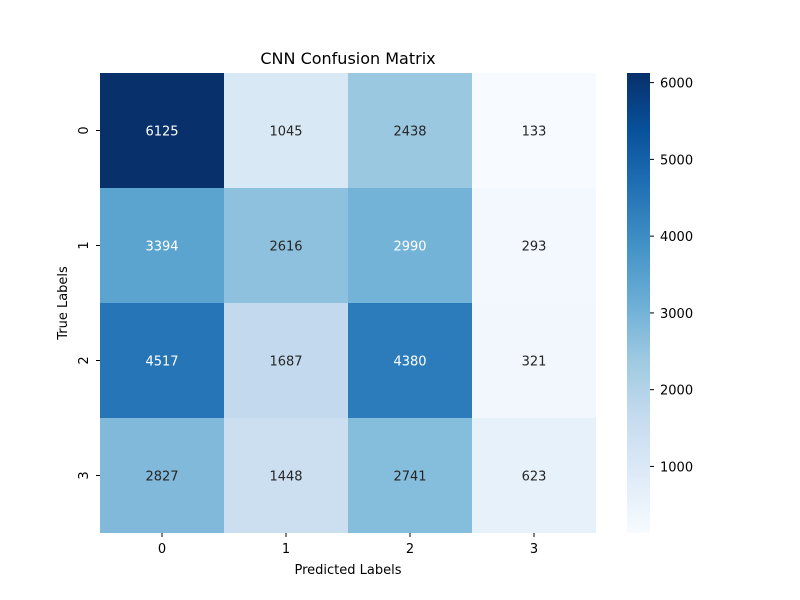  I want to click on y-tick-label-3: 3, so click(84, 475).